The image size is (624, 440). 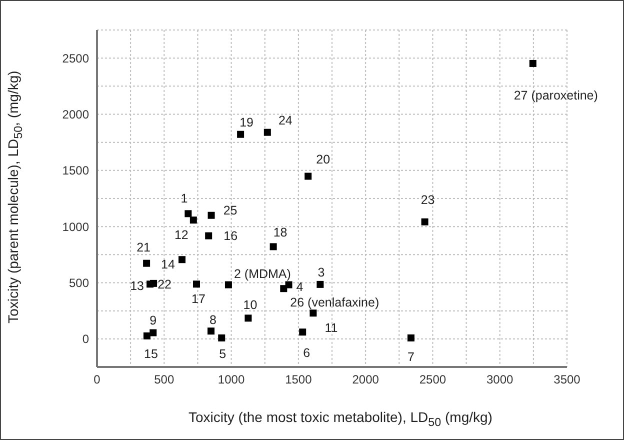 What do you see at coordinates (231, 235) in the screenshot?
I see `annotation: 16` at bounding box center [231, 235].